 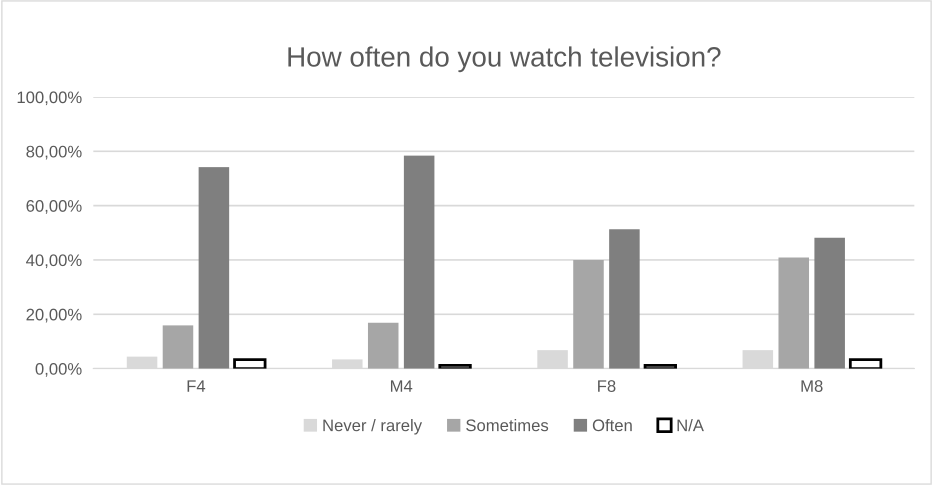 I want to click on legend-label: N/A, so click(x=691, y=425).